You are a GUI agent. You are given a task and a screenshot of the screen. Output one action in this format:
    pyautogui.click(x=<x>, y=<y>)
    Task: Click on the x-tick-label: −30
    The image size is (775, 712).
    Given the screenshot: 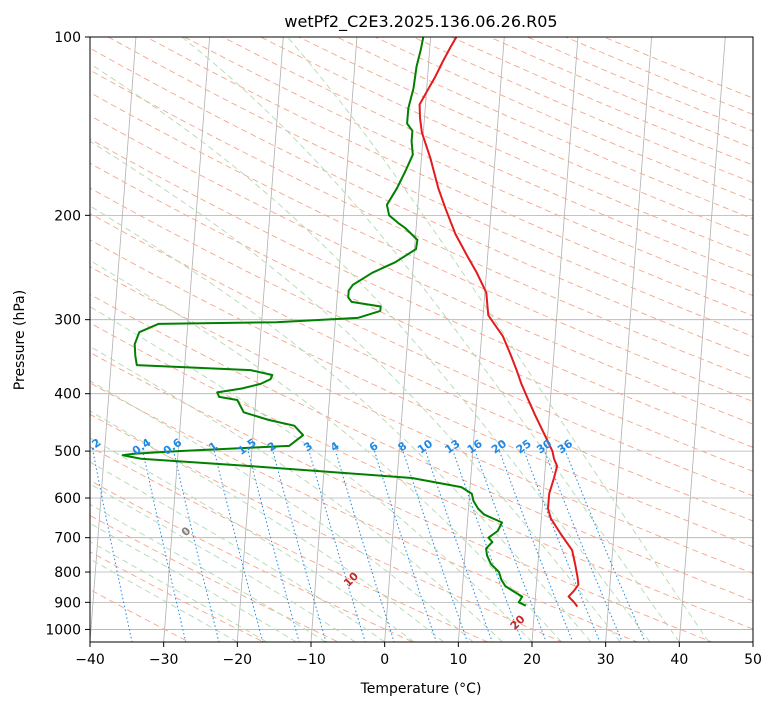 What is the action you would take?
    pyautogui.click(x=164, y=660)
    